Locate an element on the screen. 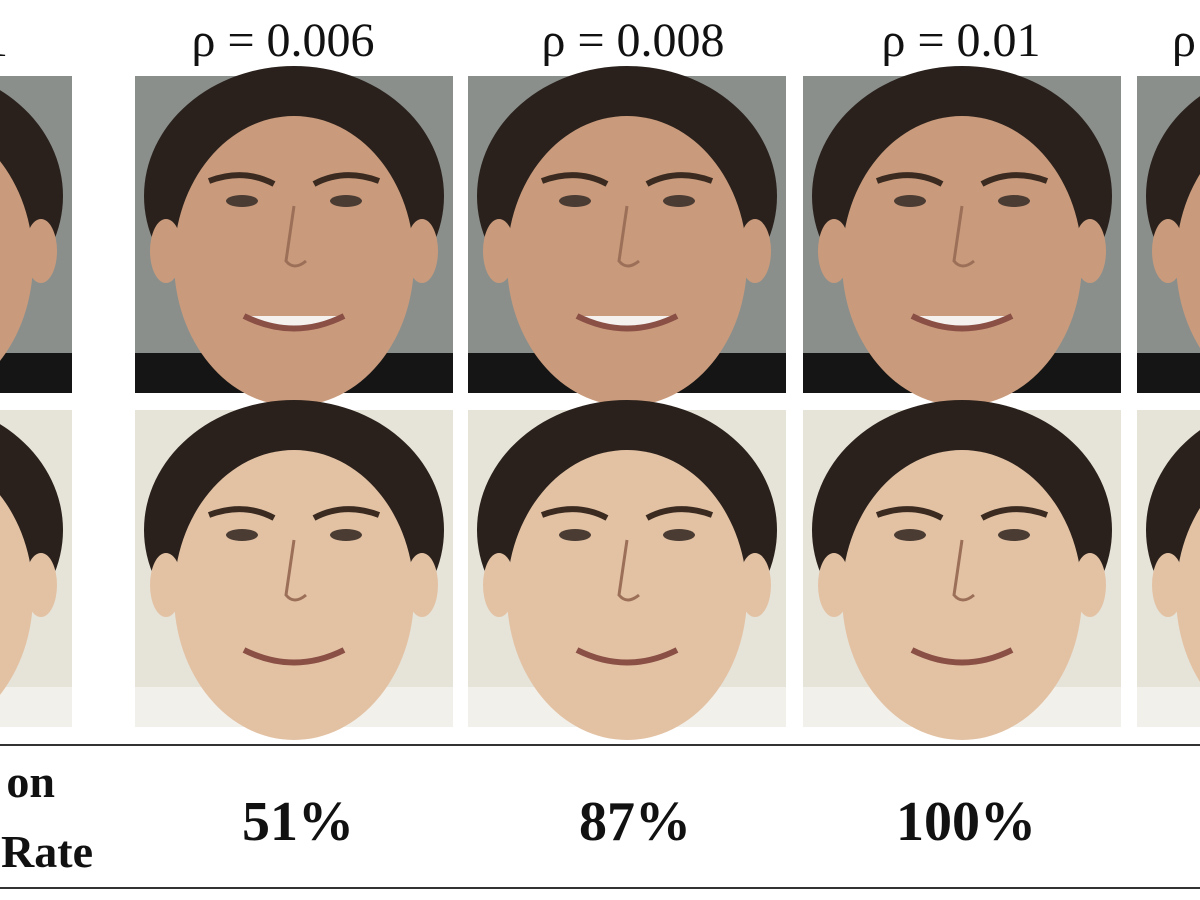  row-label: Rate is located at coordinates (47, 851).